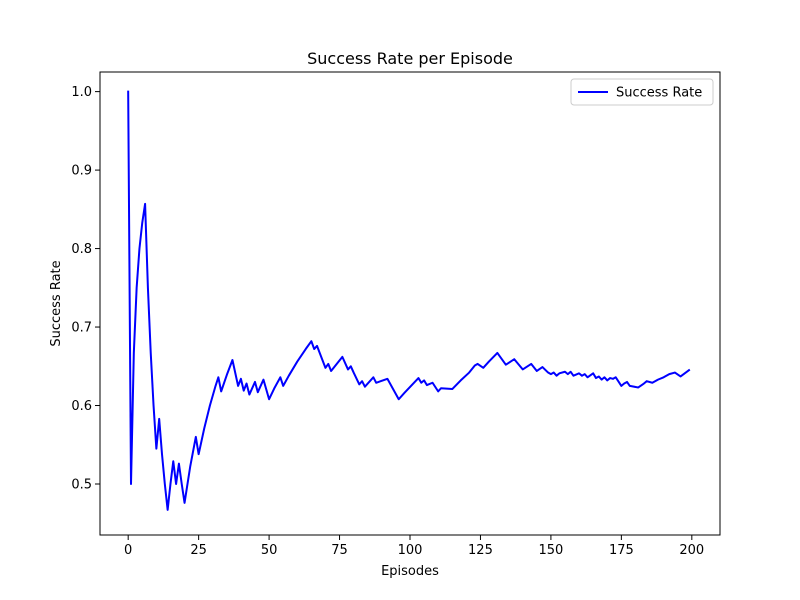 Image resolution: width=800 pixels, height=600 pixels. I want to click on x-axis-title: Episodes, so click(410, 571).